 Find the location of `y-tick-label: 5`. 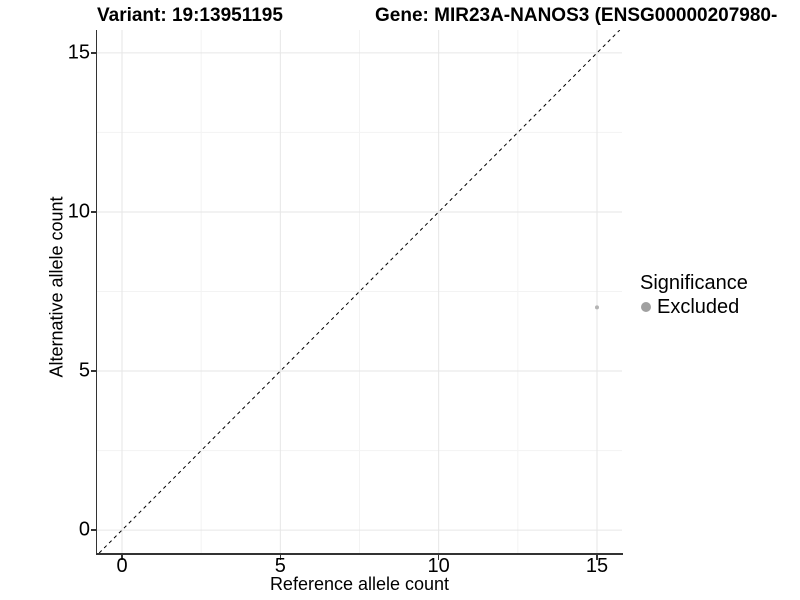

y-tick-label: 5 is located at coordinates (84, 370).